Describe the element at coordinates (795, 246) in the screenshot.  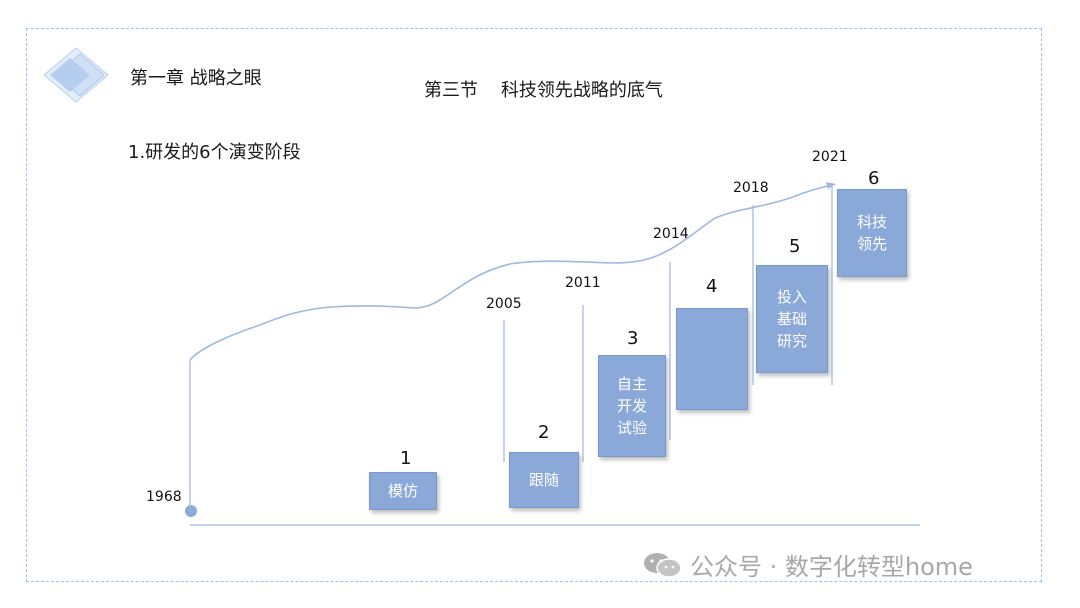
I see `stage-number-5: 5` at that location.